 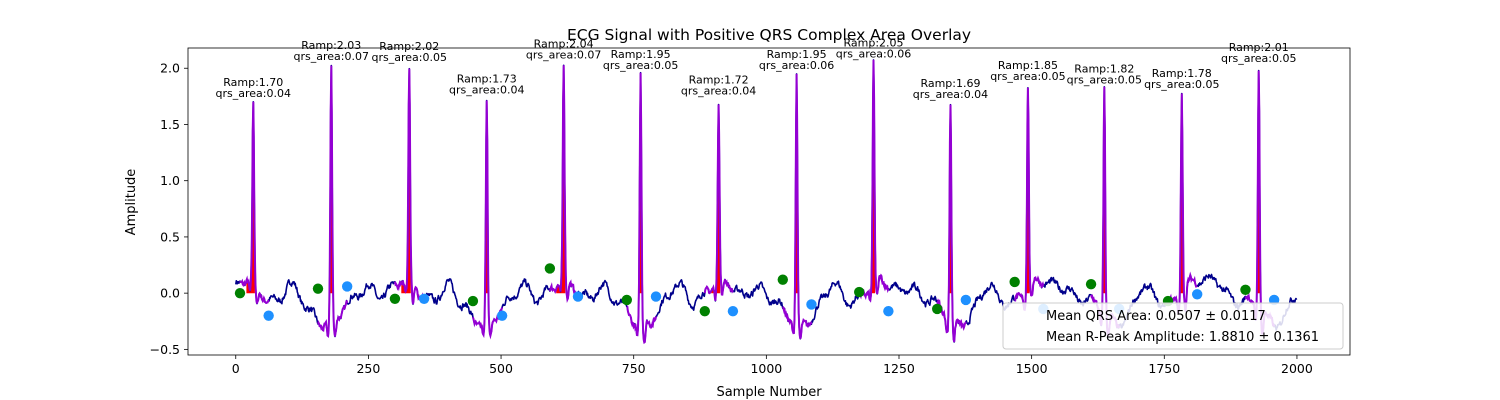 I want to click on legend-box, so click(x=1173, y=326).